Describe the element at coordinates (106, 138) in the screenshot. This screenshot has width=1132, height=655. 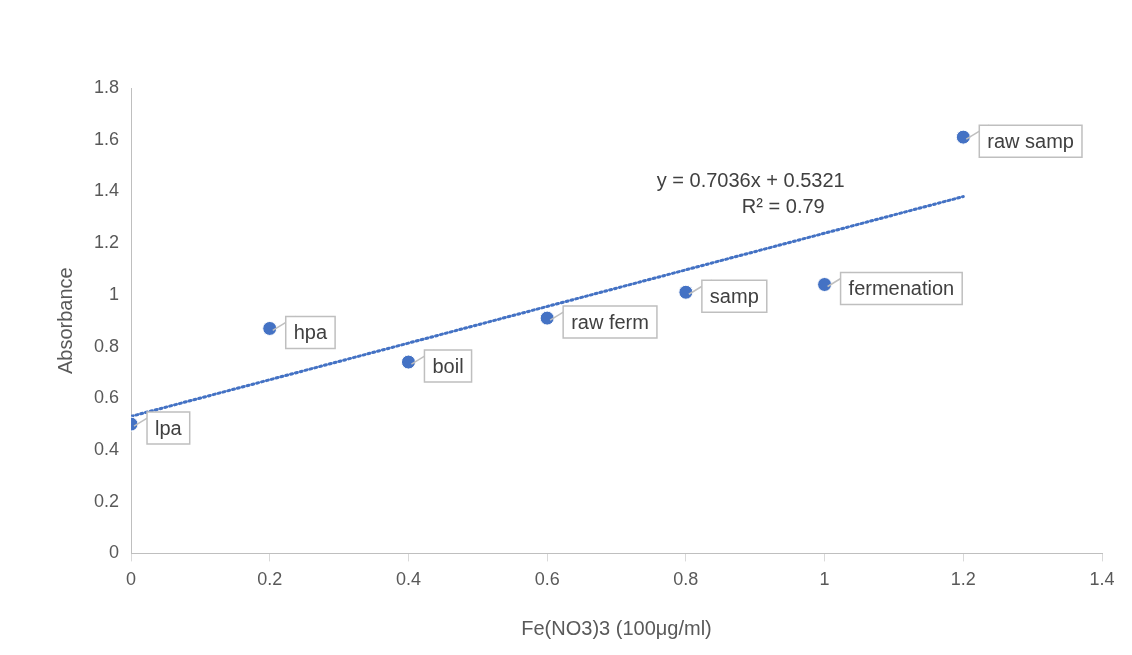
I see `y-tick-label: 1.6` at that location.